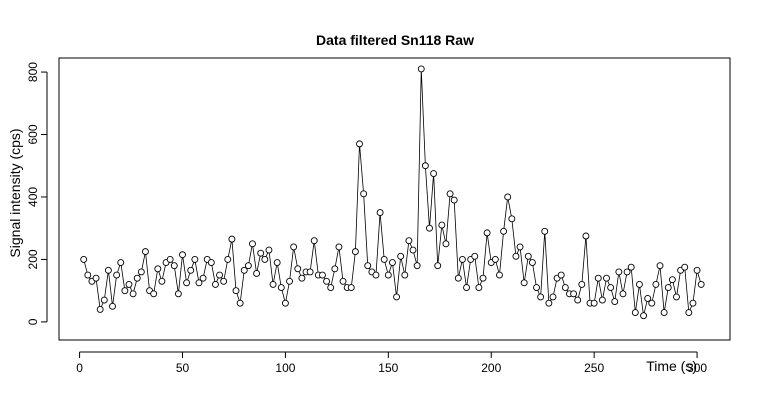 The height and width of the screenshot is (400, 760). What do you see at coordinates (33, 321) in the screenshot?
I see `y-tick-label: 0` at bounding box center [33, 321].